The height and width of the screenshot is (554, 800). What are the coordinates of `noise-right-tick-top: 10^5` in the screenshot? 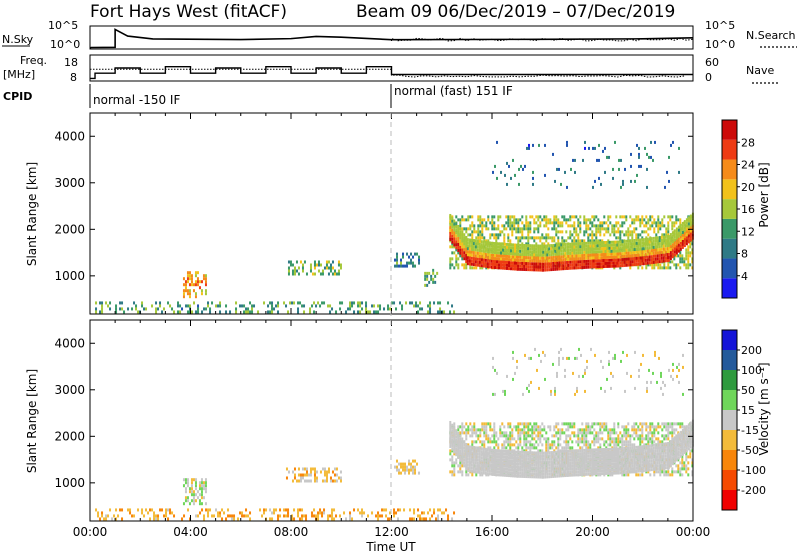 It's located at (720, 25).